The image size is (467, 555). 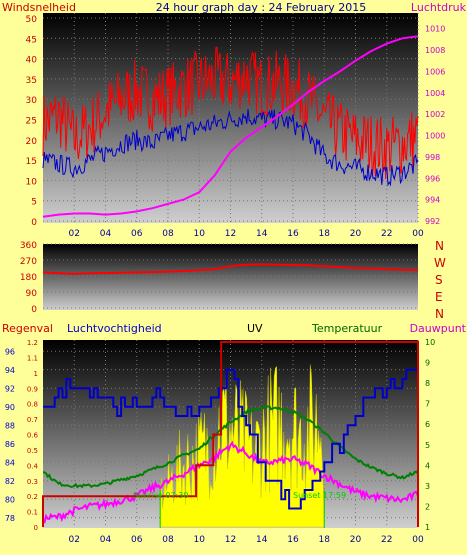 What do you see at coordinates (10, 499) in the screenshot?
I see `humidity-y-tick: 80` at bounding box center [10, 499].